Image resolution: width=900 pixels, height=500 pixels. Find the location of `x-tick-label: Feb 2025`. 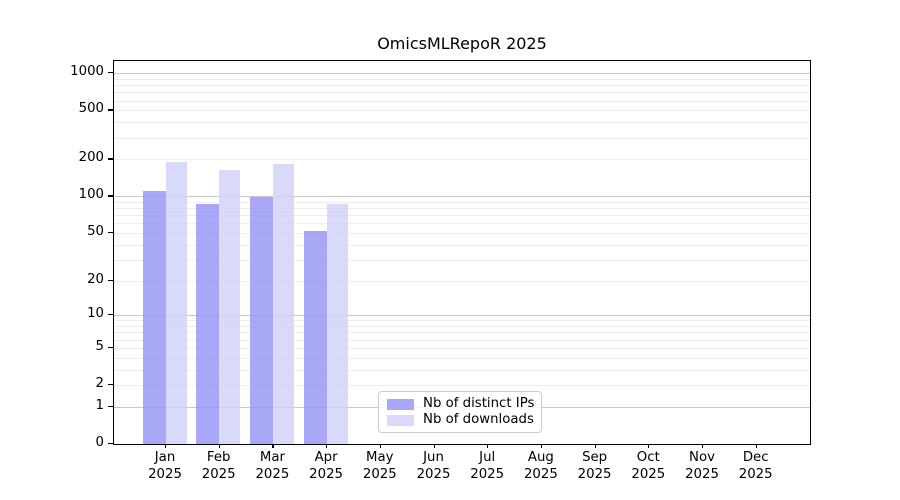

x-tick-label: Feb 2025 is located at coordinates (218, 466).